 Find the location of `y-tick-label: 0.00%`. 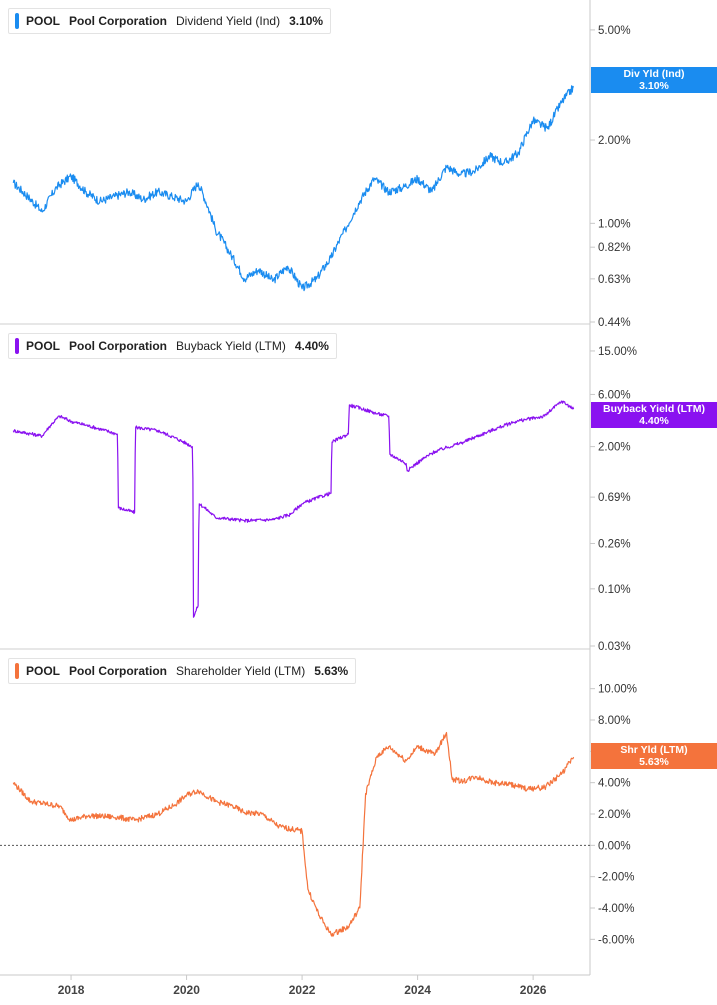

y-tick-label: 0.00% is located at coordinates (614, 846).